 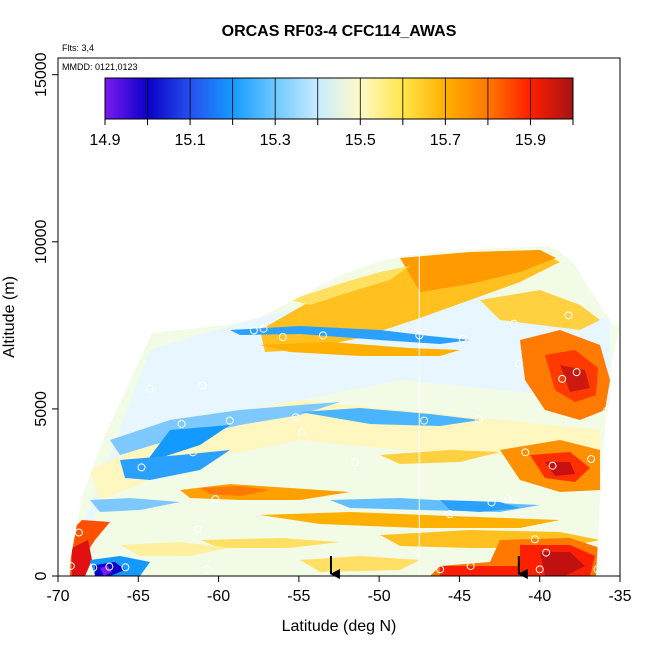 What do you see at coordinates (339, 98) in the screenshot?
I see `colorbar-gradient` at bounding box center [339, 98].